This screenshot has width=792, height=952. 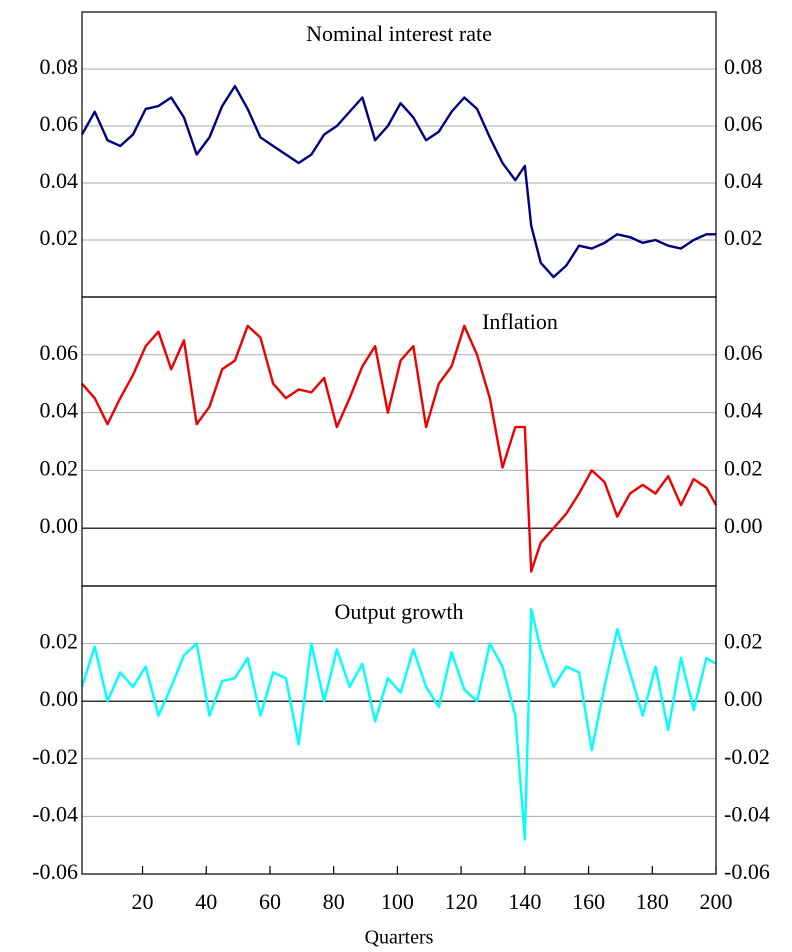 I want to click on y-tick-label-right: -0.02, so click(x=747, y=756).